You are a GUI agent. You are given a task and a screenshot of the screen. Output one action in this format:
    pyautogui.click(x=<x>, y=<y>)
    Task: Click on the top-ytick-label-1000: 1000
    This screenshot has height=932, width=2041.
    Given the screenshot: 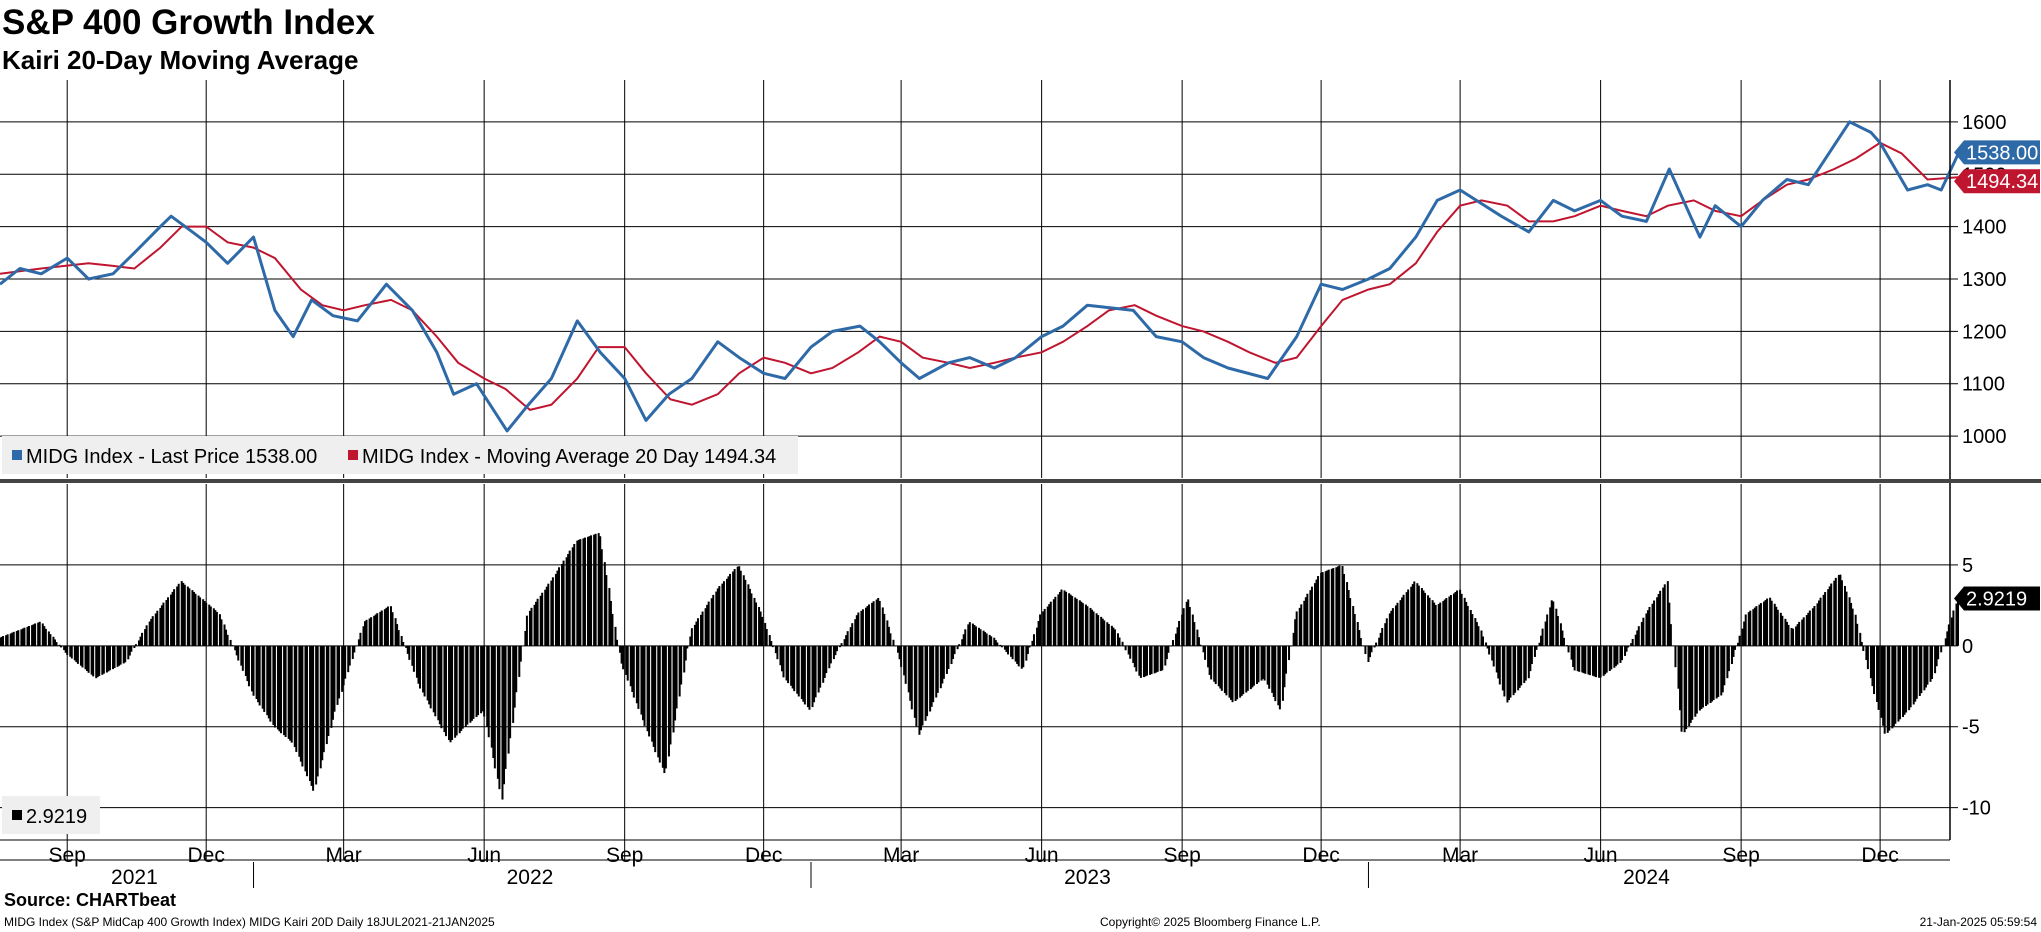 What is the action you would take?
    pyautogui.click(x=1984, y=437)
    